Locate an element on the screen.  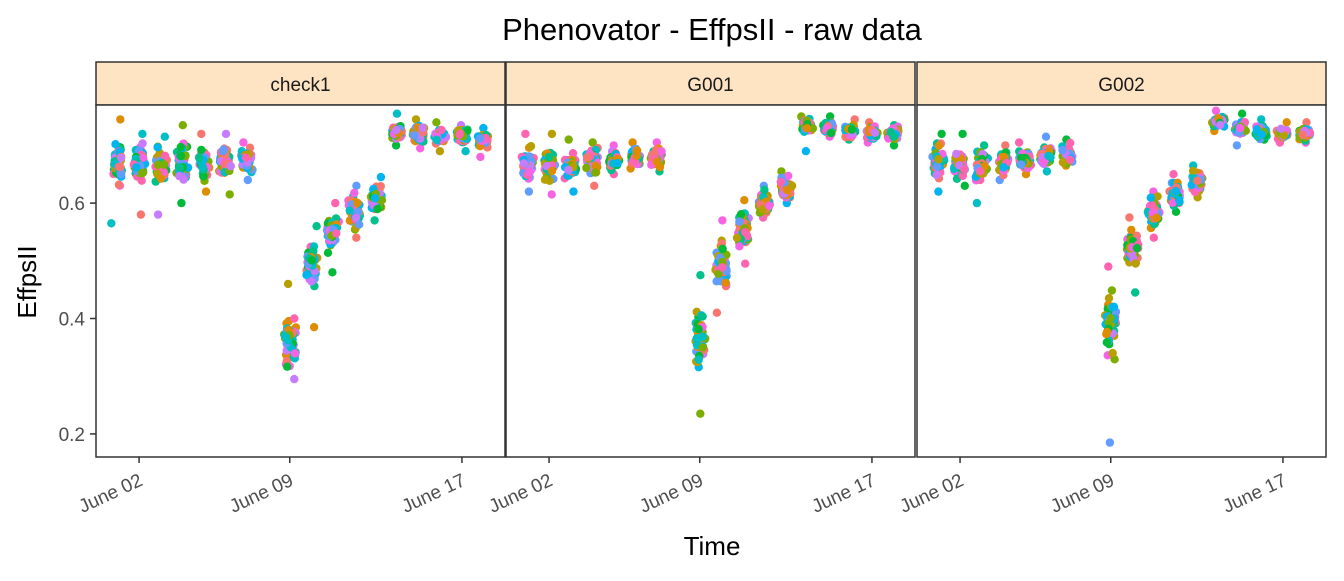
facet-strip-label: G001 is located at coordinates (710, 85).